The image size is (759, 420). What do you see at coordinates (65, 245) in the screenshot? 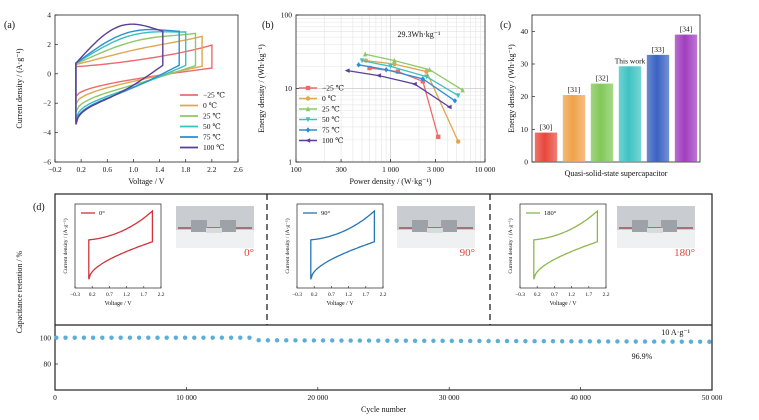
I see `inset-y-axis-label: Current density / (A·g⁻¹)` at bounding box center [65, 245].